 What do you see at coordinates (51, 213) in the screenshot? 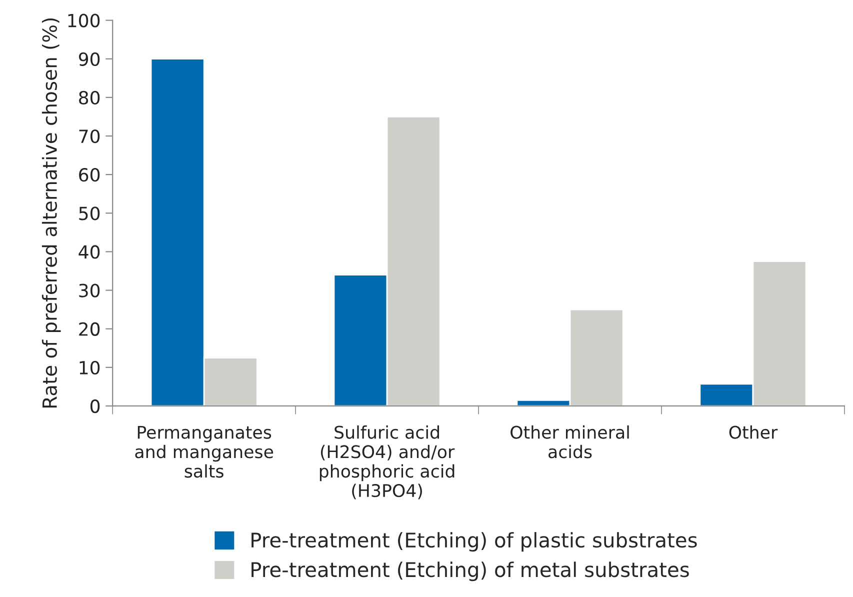
I see `y-axis-title: Rate of preferred alternative chosen (%)` at bounding box center [51, 213].